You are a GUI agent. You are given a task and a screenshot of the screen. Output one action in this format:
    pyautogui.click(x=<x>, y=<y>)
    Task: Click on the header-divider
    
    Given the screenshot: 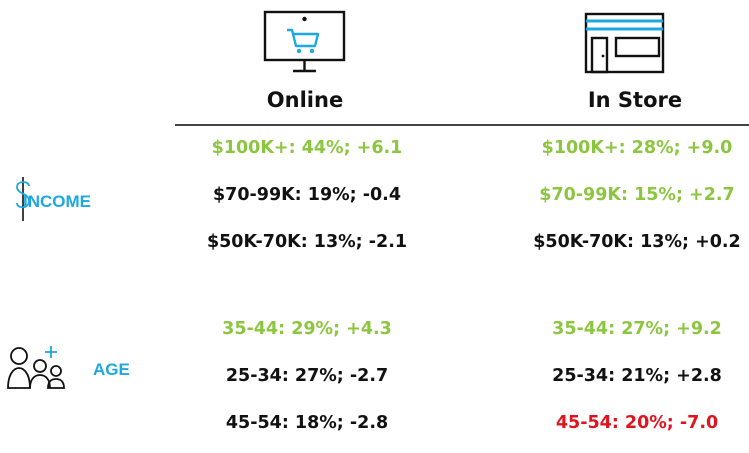 What is the action you would take?
    pyautogui.click(x=462, y=125)
    